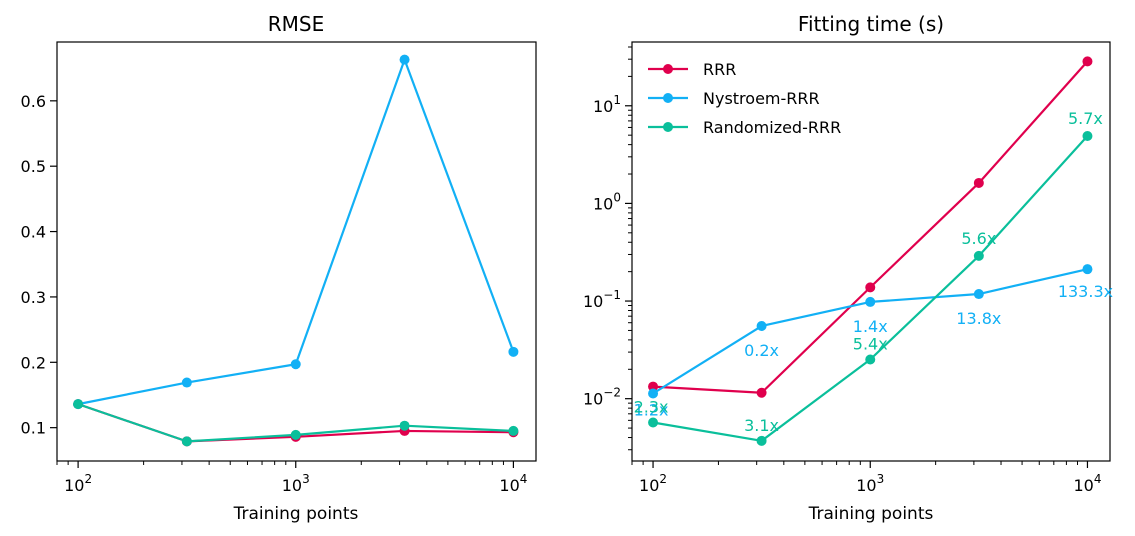 This screenshot has height=536, width=1135. I want to click on rmse-chart-title: RMSE, so click(296, 24).